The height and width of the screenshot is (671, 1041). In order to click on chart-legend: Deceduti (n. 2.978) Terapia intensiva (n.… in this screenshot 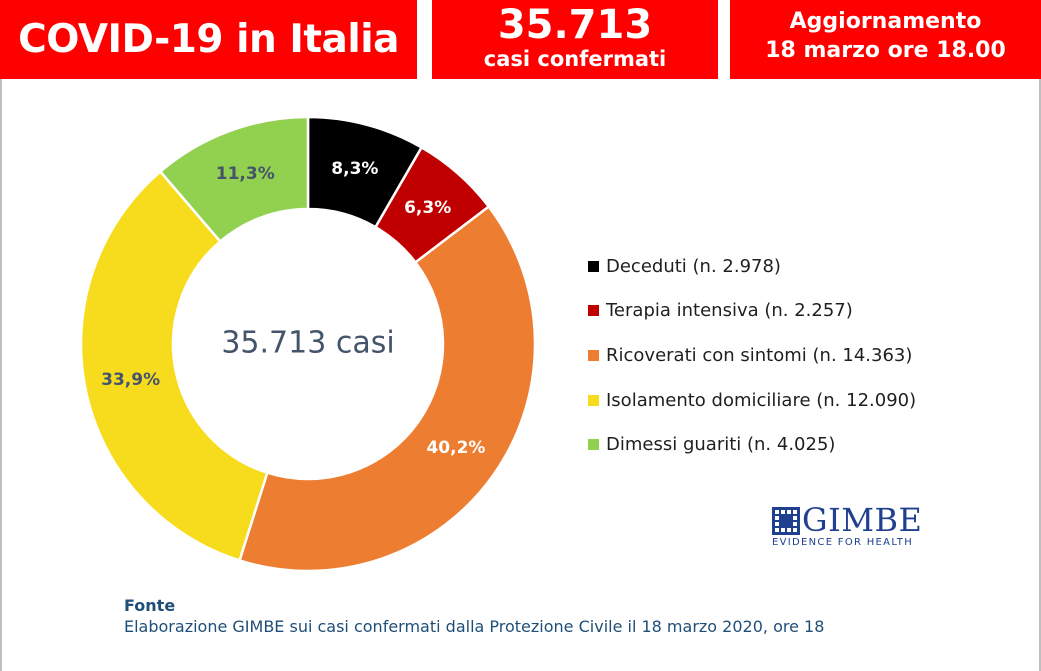, I will do `click(752, 355)`.